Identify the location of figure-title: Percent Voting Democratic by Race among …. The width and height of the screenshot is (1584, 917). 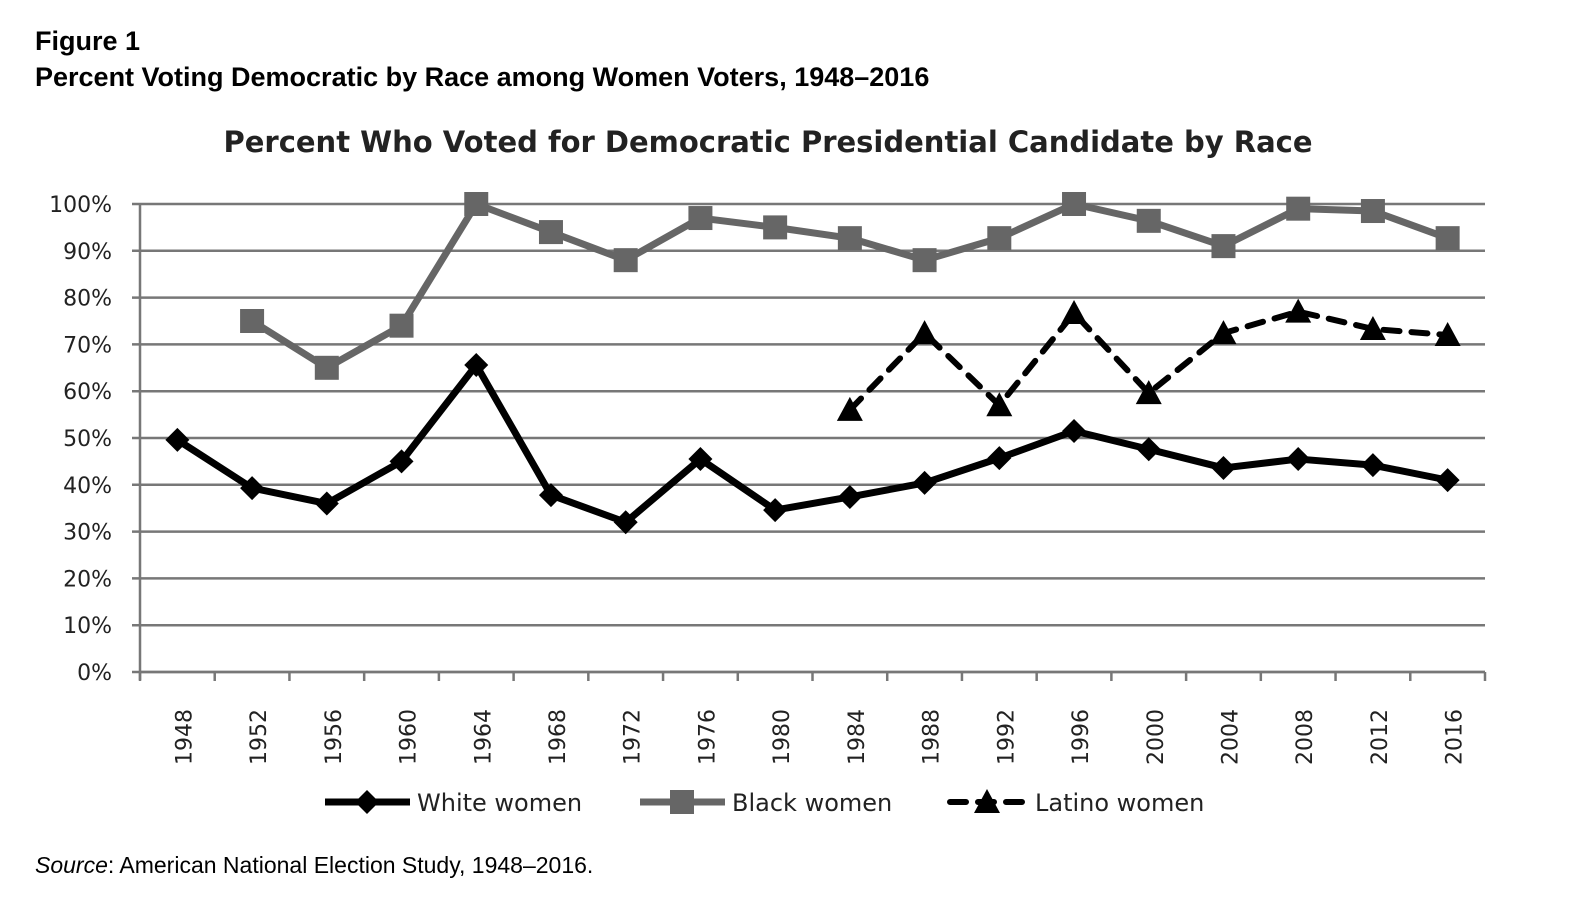
(482, 77).